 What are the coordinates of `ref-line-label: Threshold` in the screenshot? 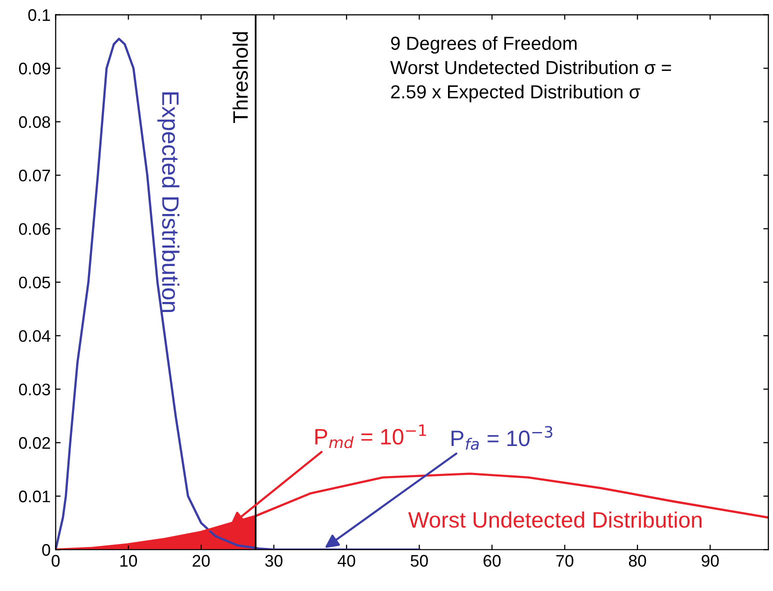 It's located at (240, 77).